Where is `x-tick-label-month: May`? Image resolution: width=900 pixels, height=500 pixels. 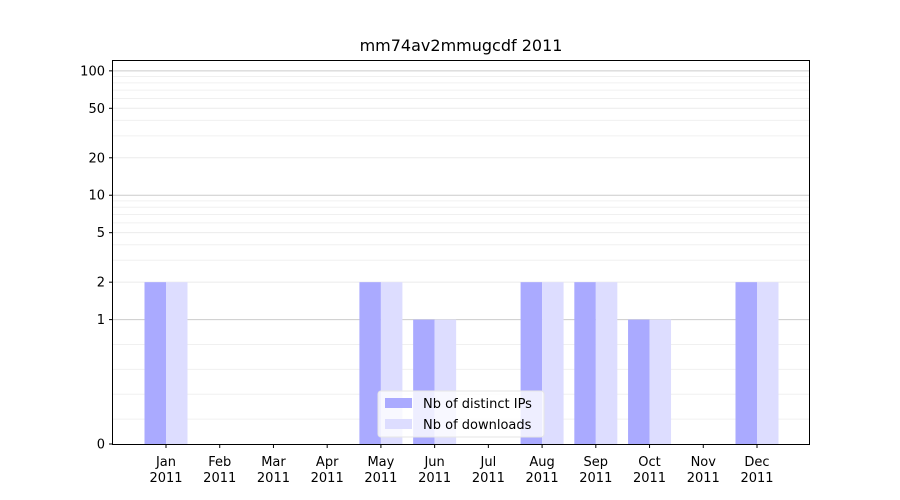
x-tick-label-month: May is located at coordinates (380, 462).